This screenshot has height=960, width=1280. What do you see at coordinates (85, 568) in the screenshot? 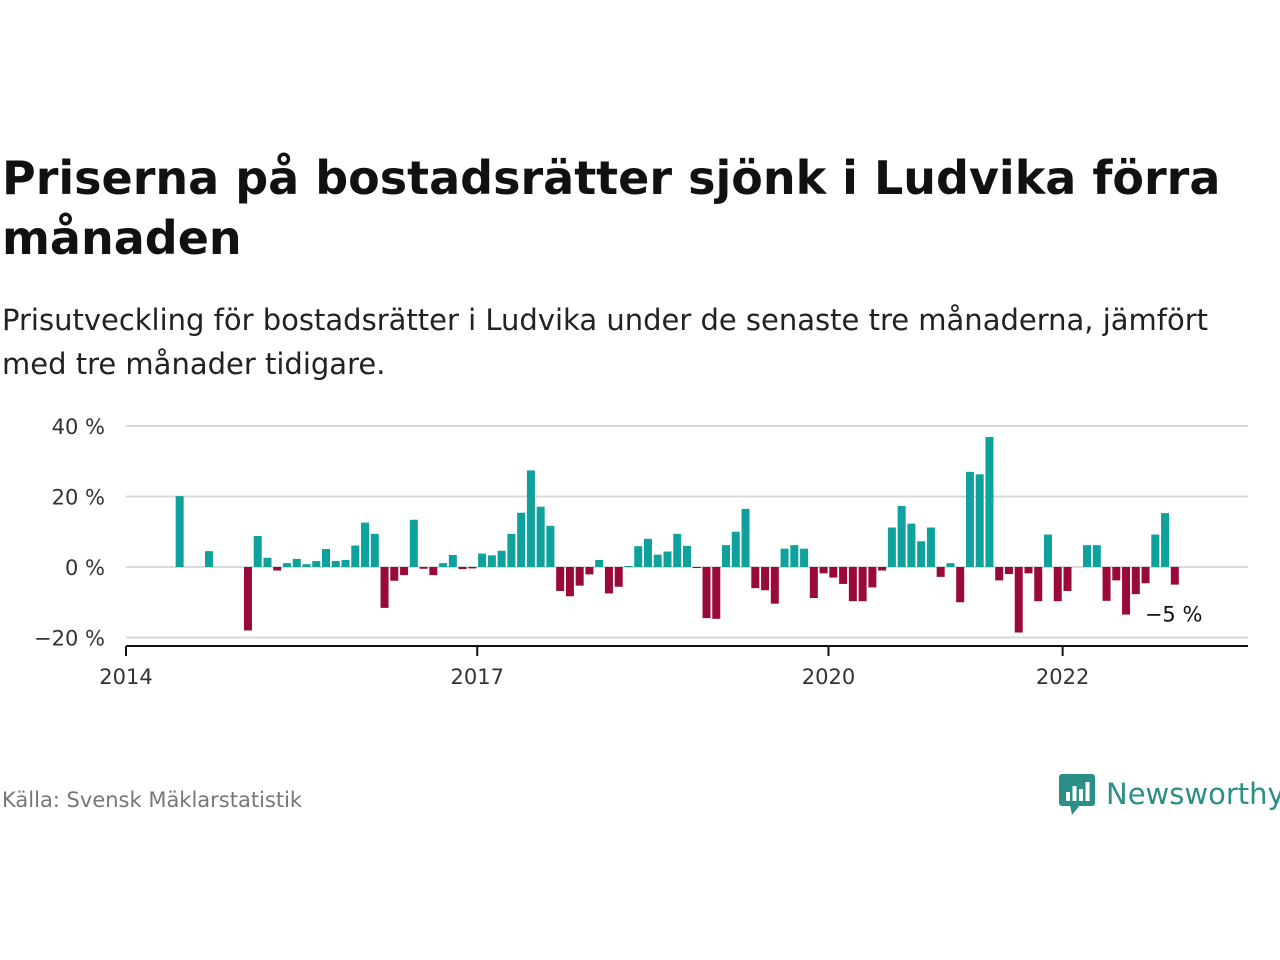
I see `y-tick-label: 0 %` at bounding box center [85, 568].